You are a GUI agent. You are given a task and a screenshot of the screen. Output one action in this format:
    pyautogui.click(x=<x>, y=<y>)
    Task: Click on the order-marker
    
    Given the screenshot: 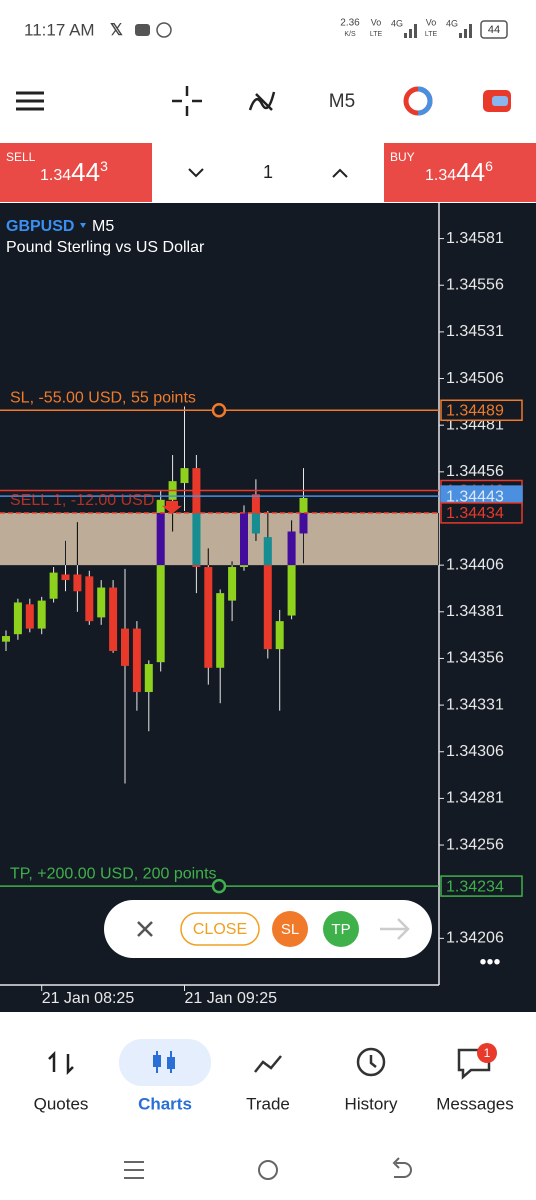 What is the action you would take?
    pyautogui.click(x=172, y=507)
    